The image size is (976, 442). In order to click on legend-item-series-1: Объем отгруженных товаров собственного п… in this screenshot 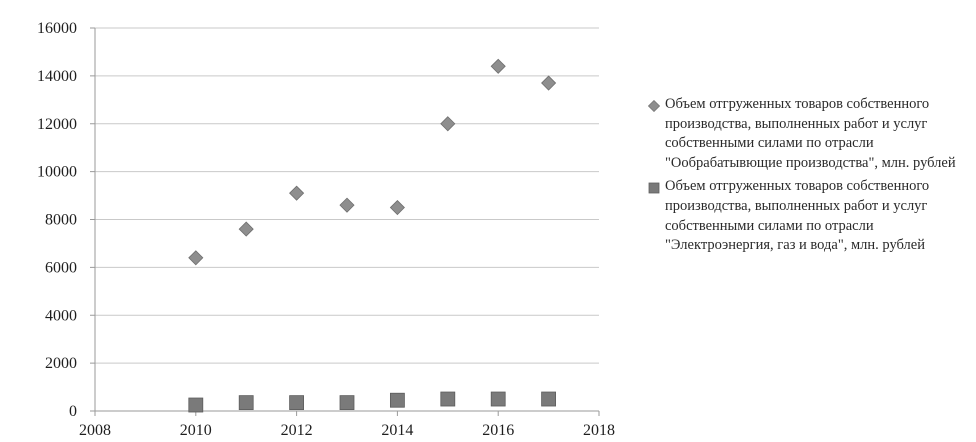, I will do `click(808, 134)`.